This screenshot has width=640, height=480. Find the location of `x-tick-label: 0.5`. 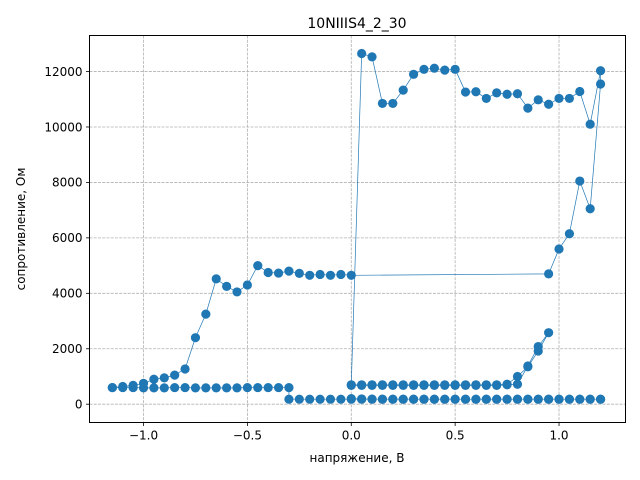

x-tick-label: 0.5 is located at coordinates (455, 436).